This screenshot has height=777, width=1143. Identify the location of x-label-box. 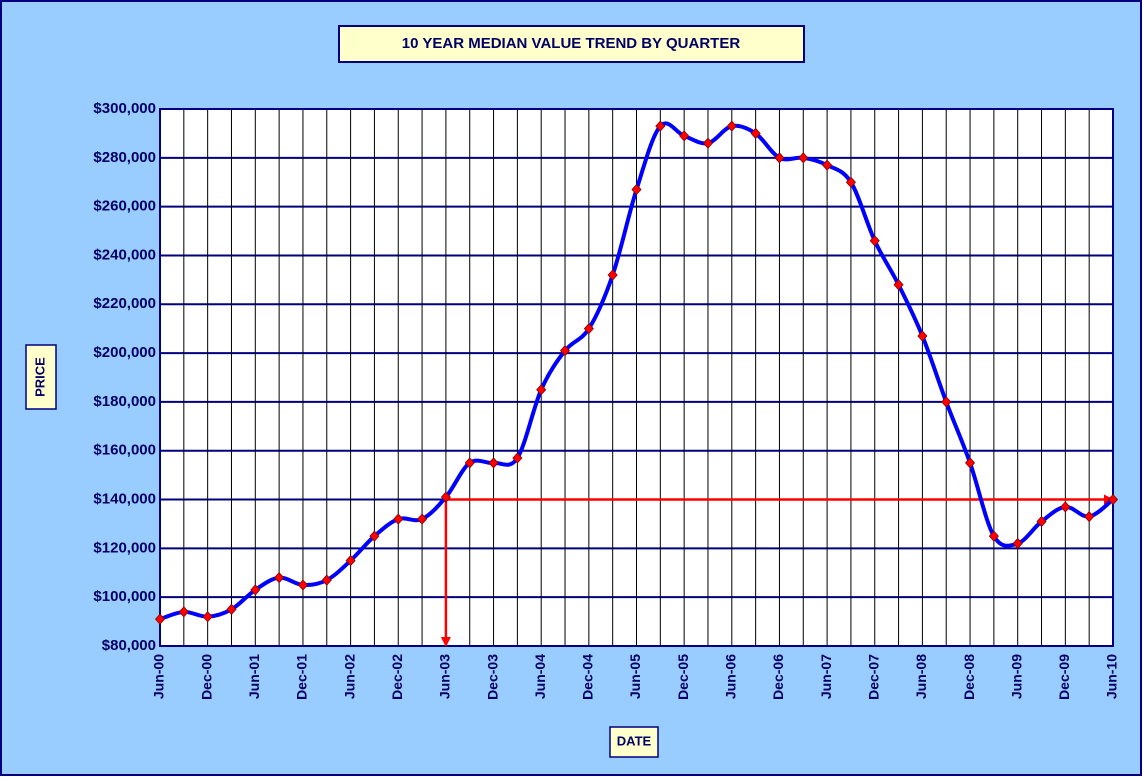
(634, 742).